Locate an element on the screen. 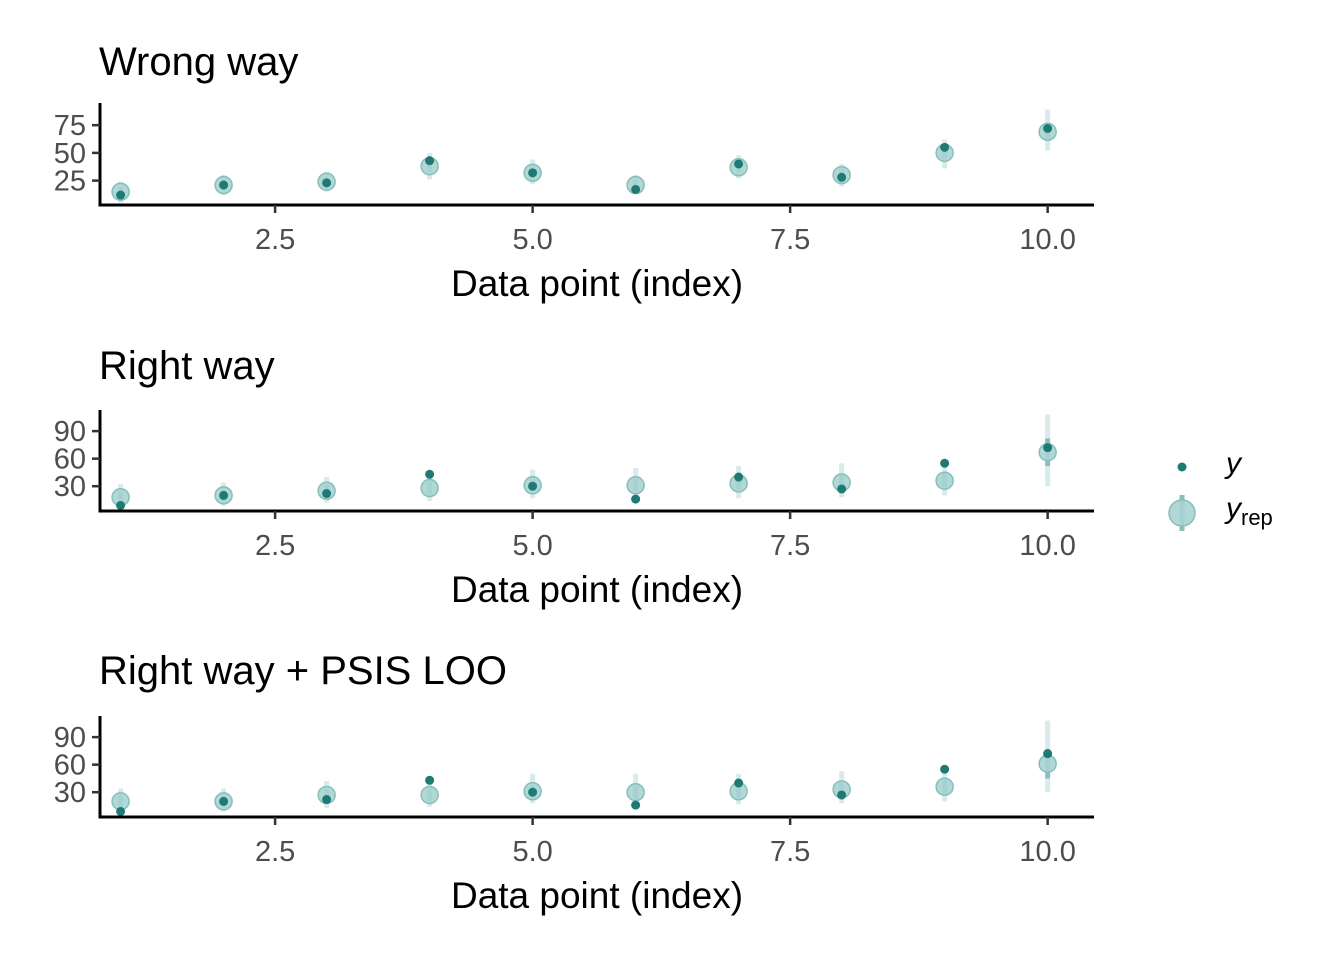  y-tick-label: 50 is located at coordinates (70, 154).